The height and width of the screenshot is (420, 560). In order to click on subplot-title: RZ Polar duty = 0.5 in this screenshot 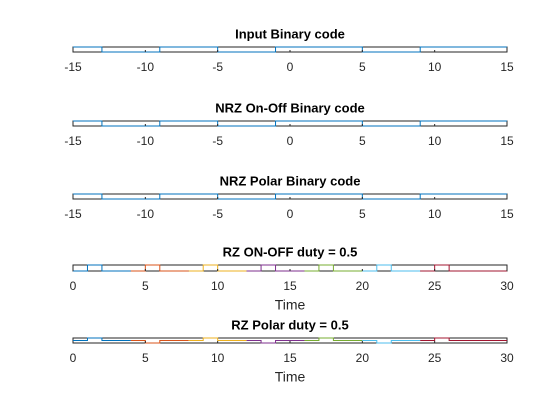, I will do `click(289, 324)`.